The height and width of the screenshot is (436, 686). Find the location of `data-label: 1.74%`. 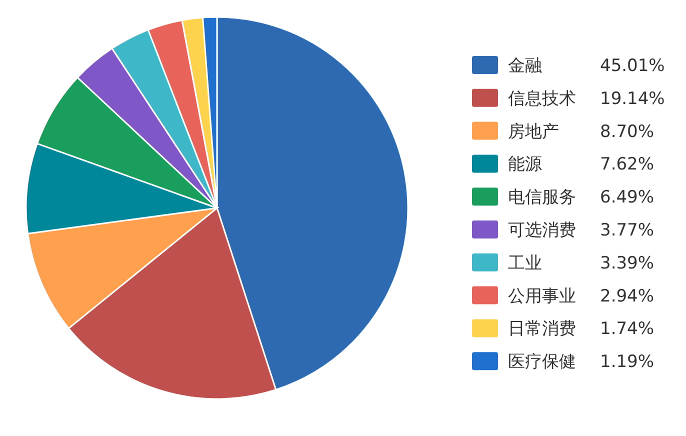

data-label: 1.74% is located at coordinates (627, 329).